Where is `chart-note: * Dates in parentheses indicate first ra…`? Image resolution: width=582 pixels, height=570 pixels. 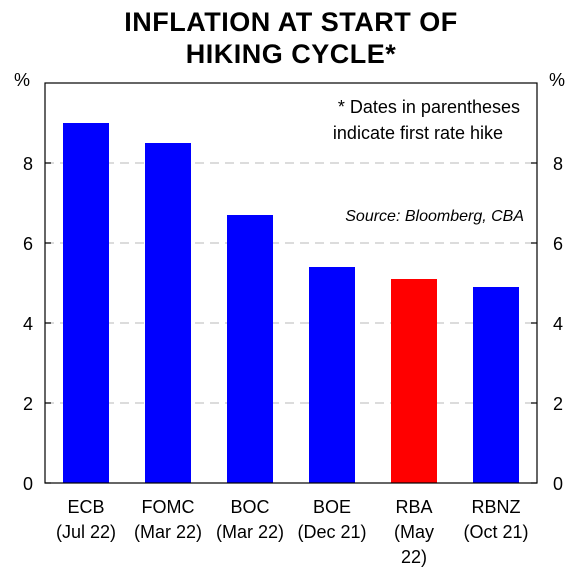 chart-note: * Dates in parentheses indicate first ra… is located at coordinates (426, 120).